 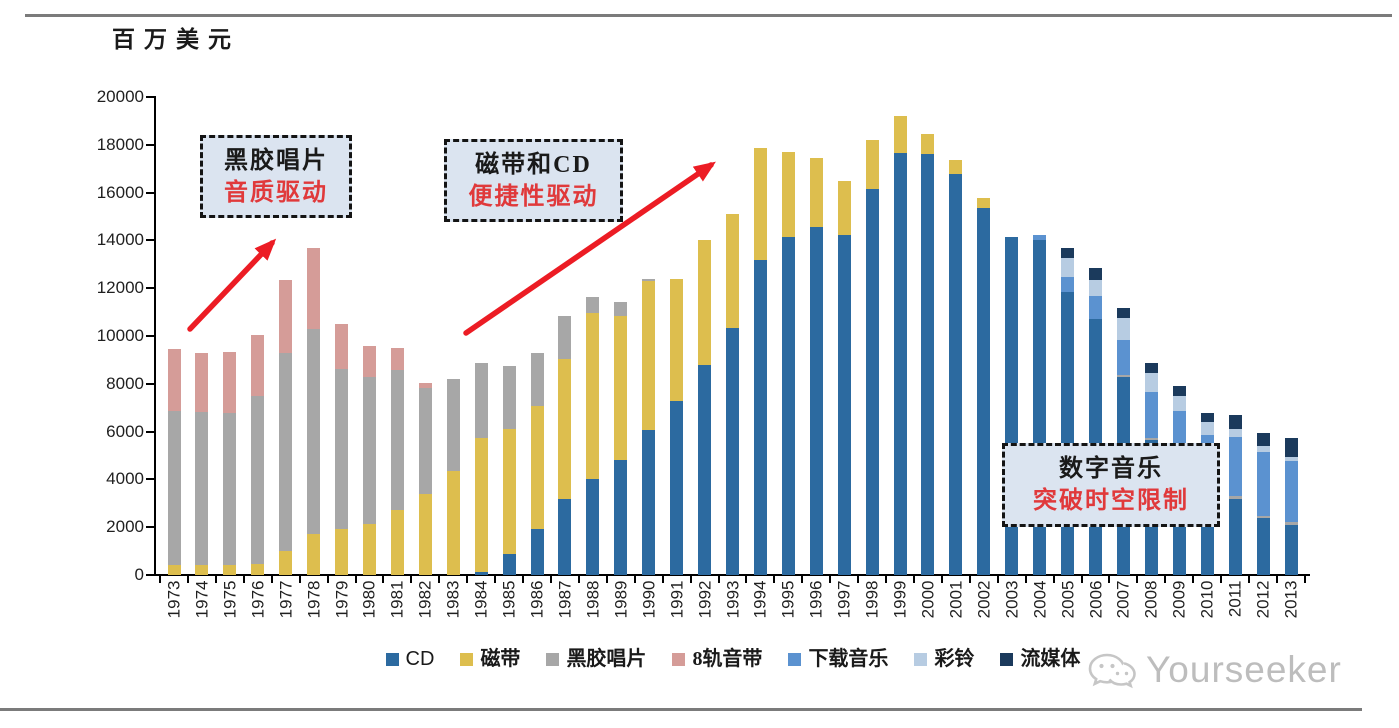 What do you see at coordinates (900, 599) in the screenshot?
I see `x-axis-year-label: 1999` at bounding box center [900, 599].